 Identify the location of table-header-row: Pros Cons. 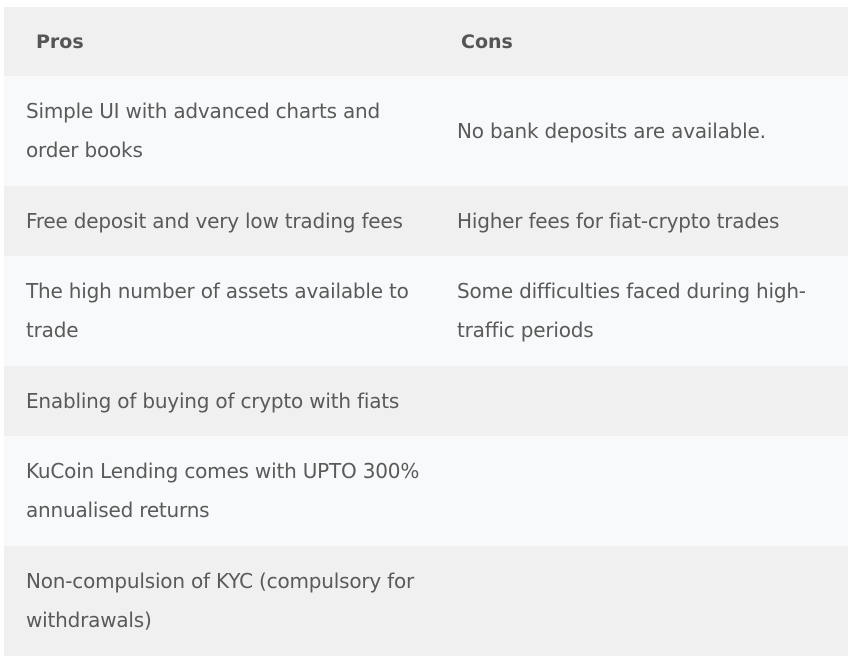
(426, 41).